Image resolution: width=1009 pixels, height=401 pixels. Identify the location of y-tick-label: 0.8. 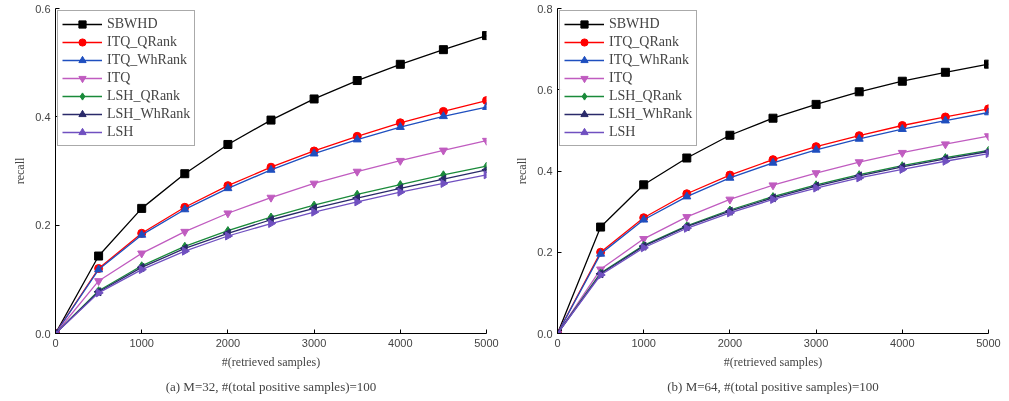
(545, 8).